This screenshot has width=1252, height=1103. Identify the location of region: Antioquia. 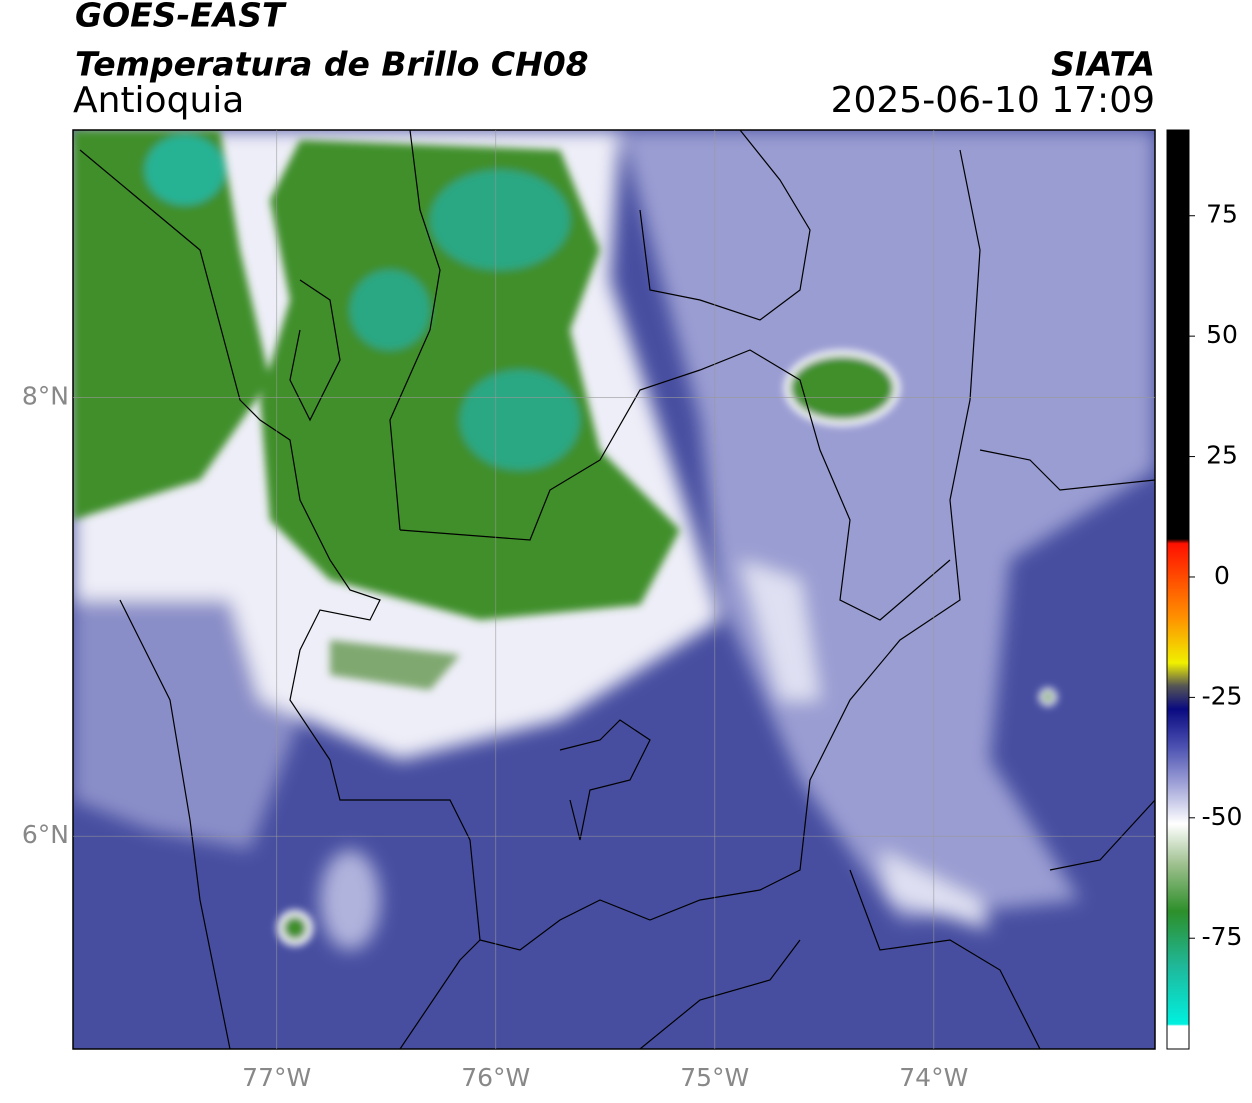
(158, 100).